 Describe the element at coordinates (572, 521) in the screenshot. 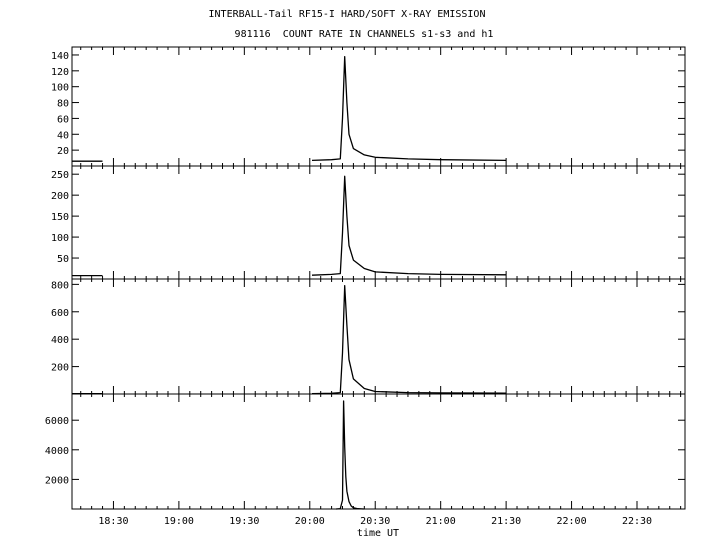

I see `x-tick-label: 22:00` at that location.